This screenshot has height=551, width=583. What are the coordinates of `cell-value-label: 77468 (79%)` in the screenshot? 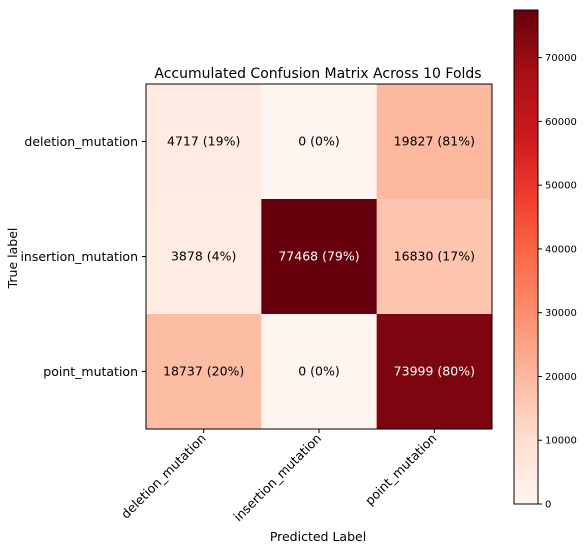 It's located at (318, 256).